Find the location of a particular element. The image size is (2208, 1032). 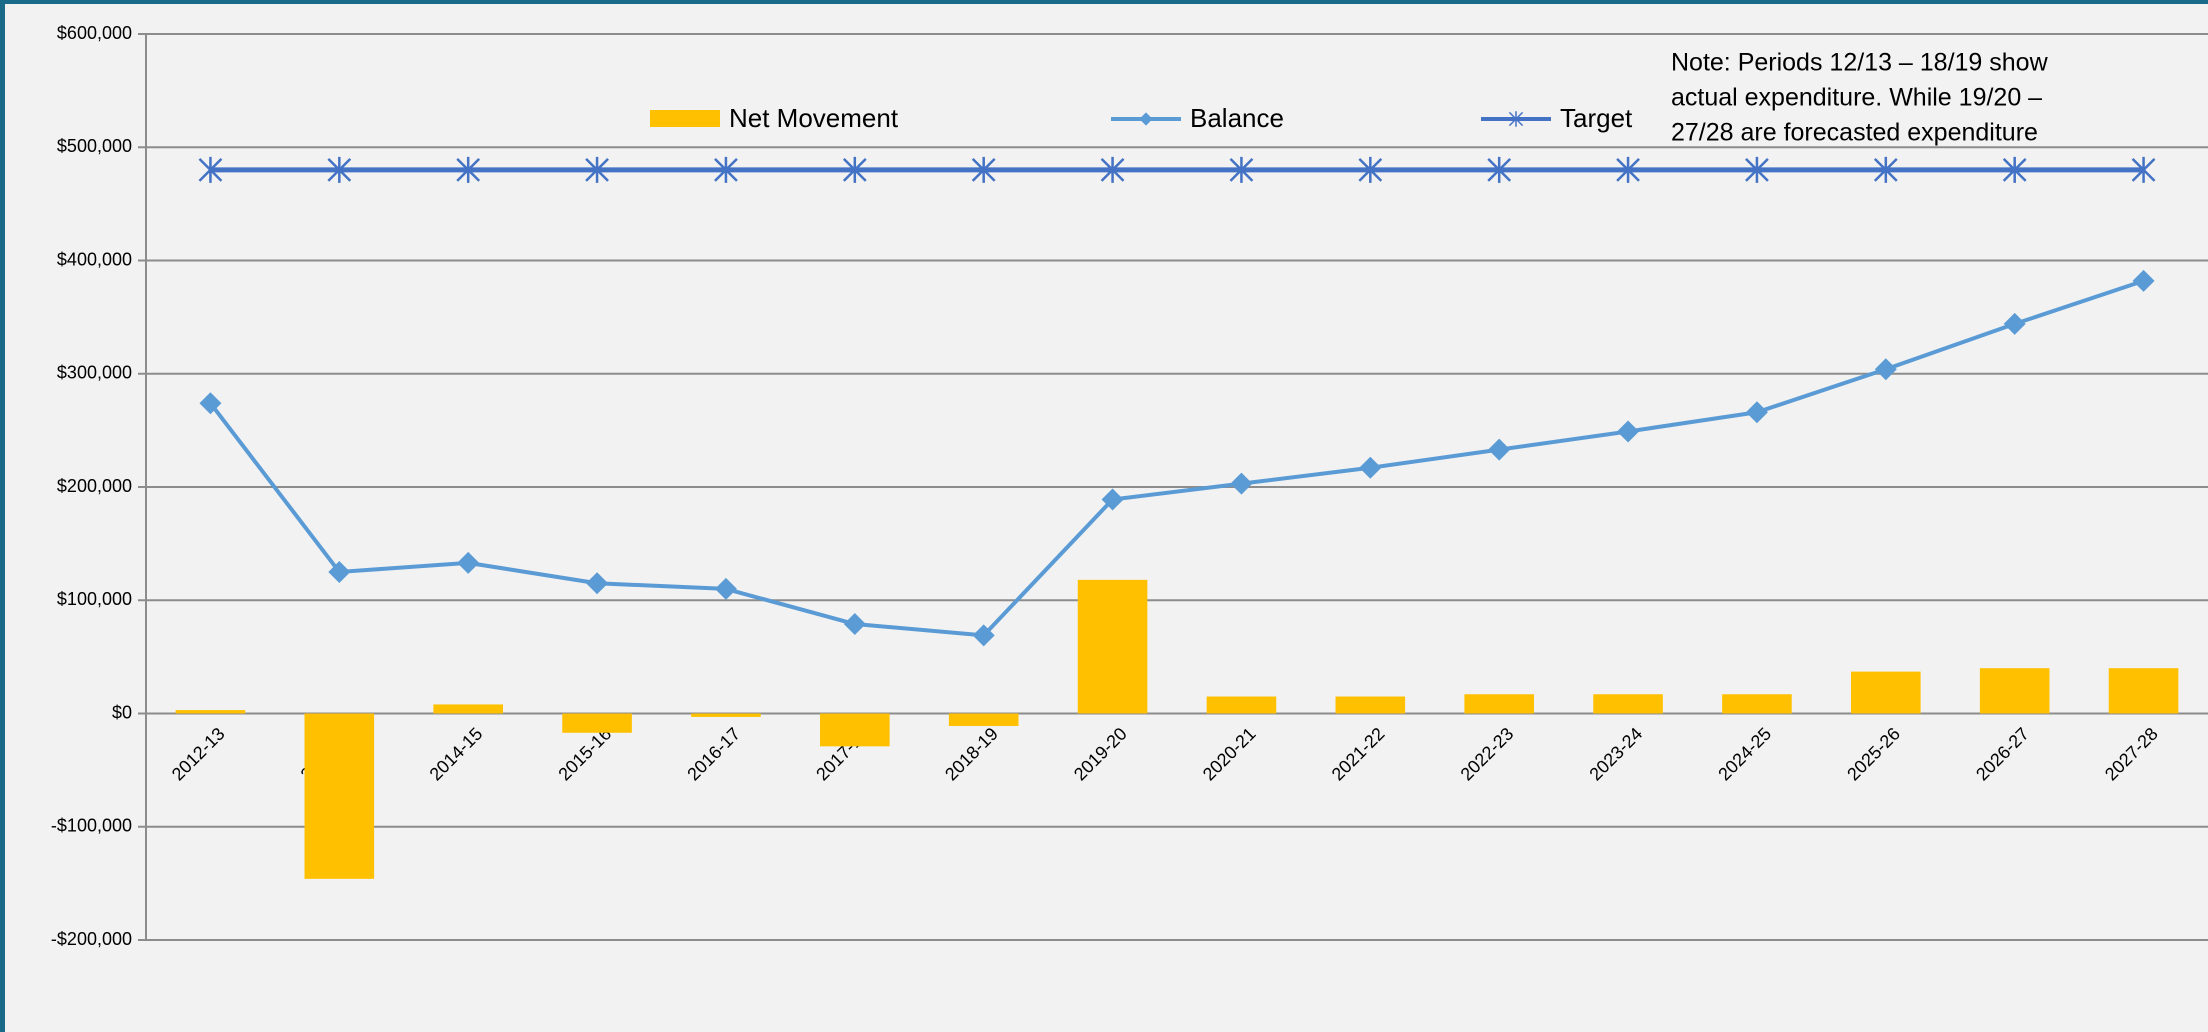

y-tick-label: $300,000 is located at coordinates (94, 373).